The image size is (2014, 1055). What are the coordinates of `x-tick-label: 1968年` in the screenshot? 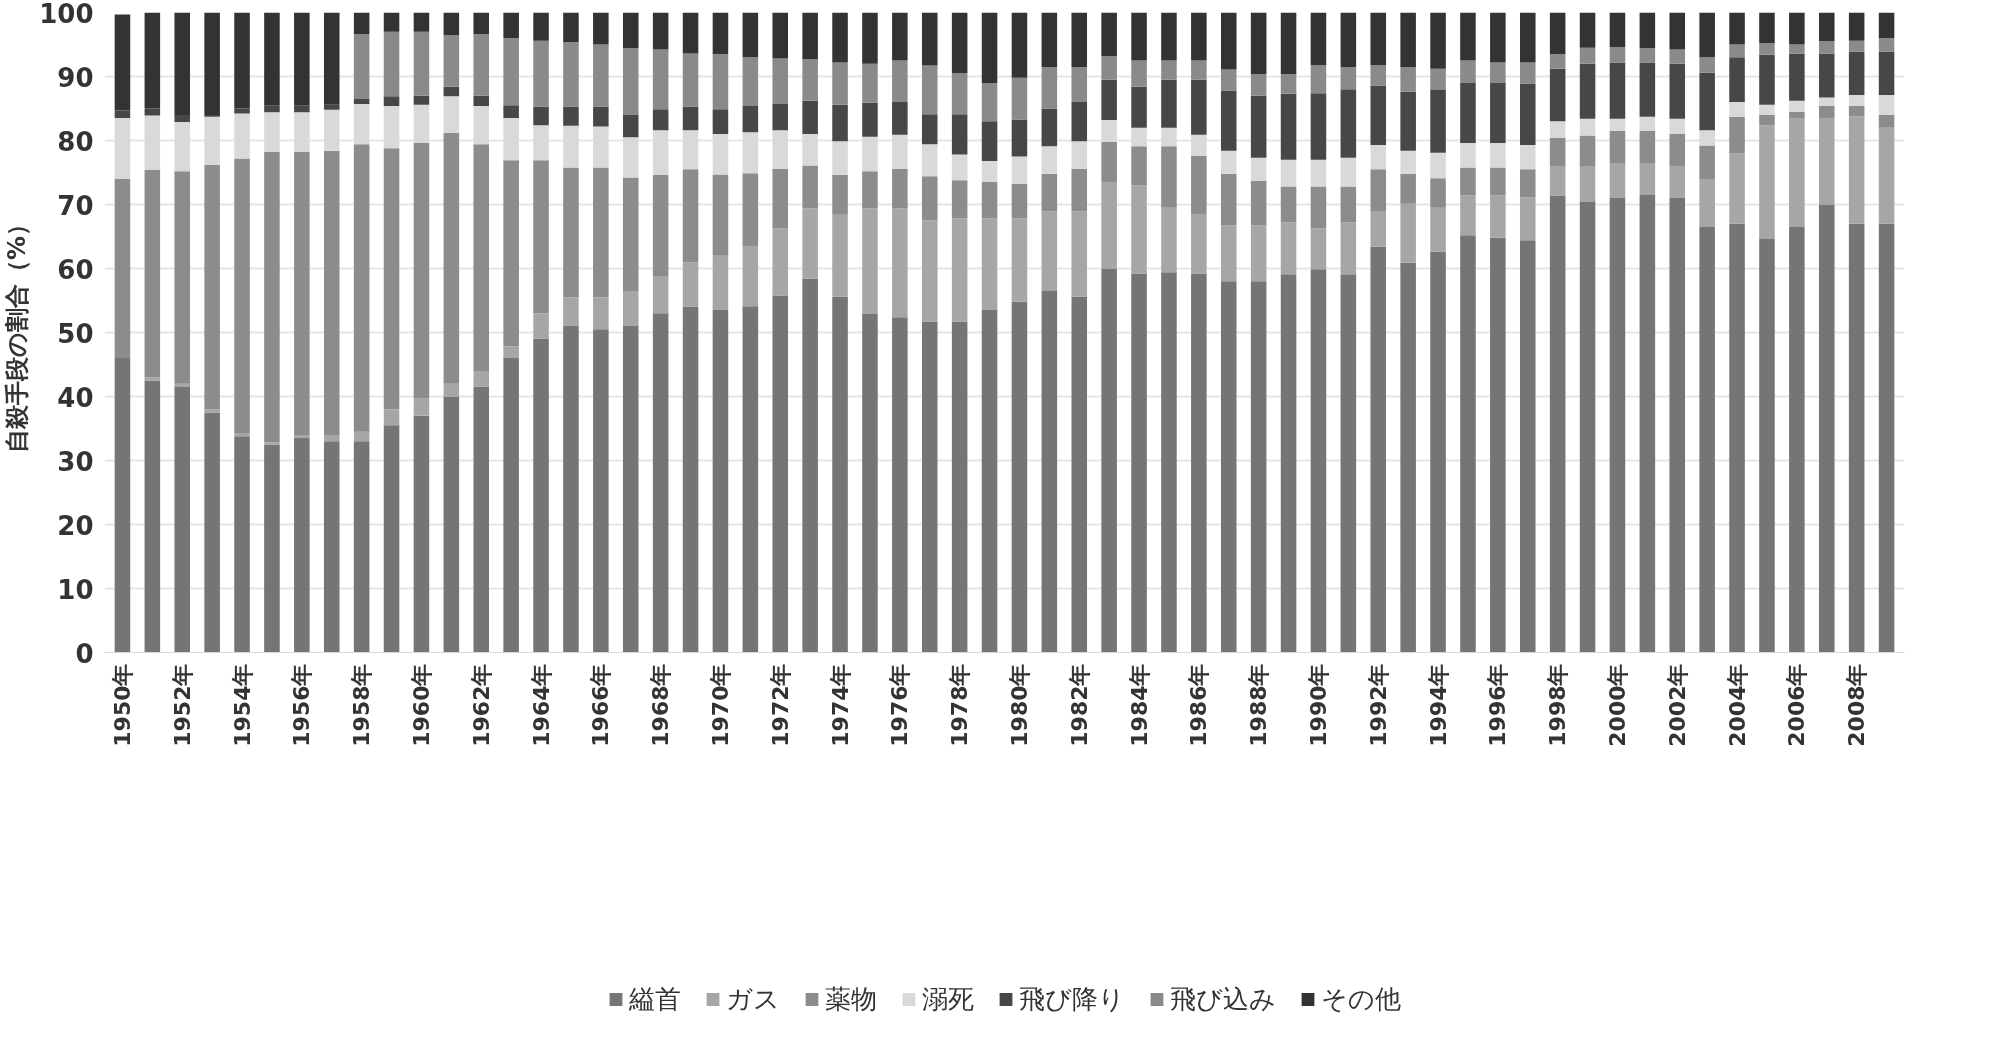 It's located at (661, 705).